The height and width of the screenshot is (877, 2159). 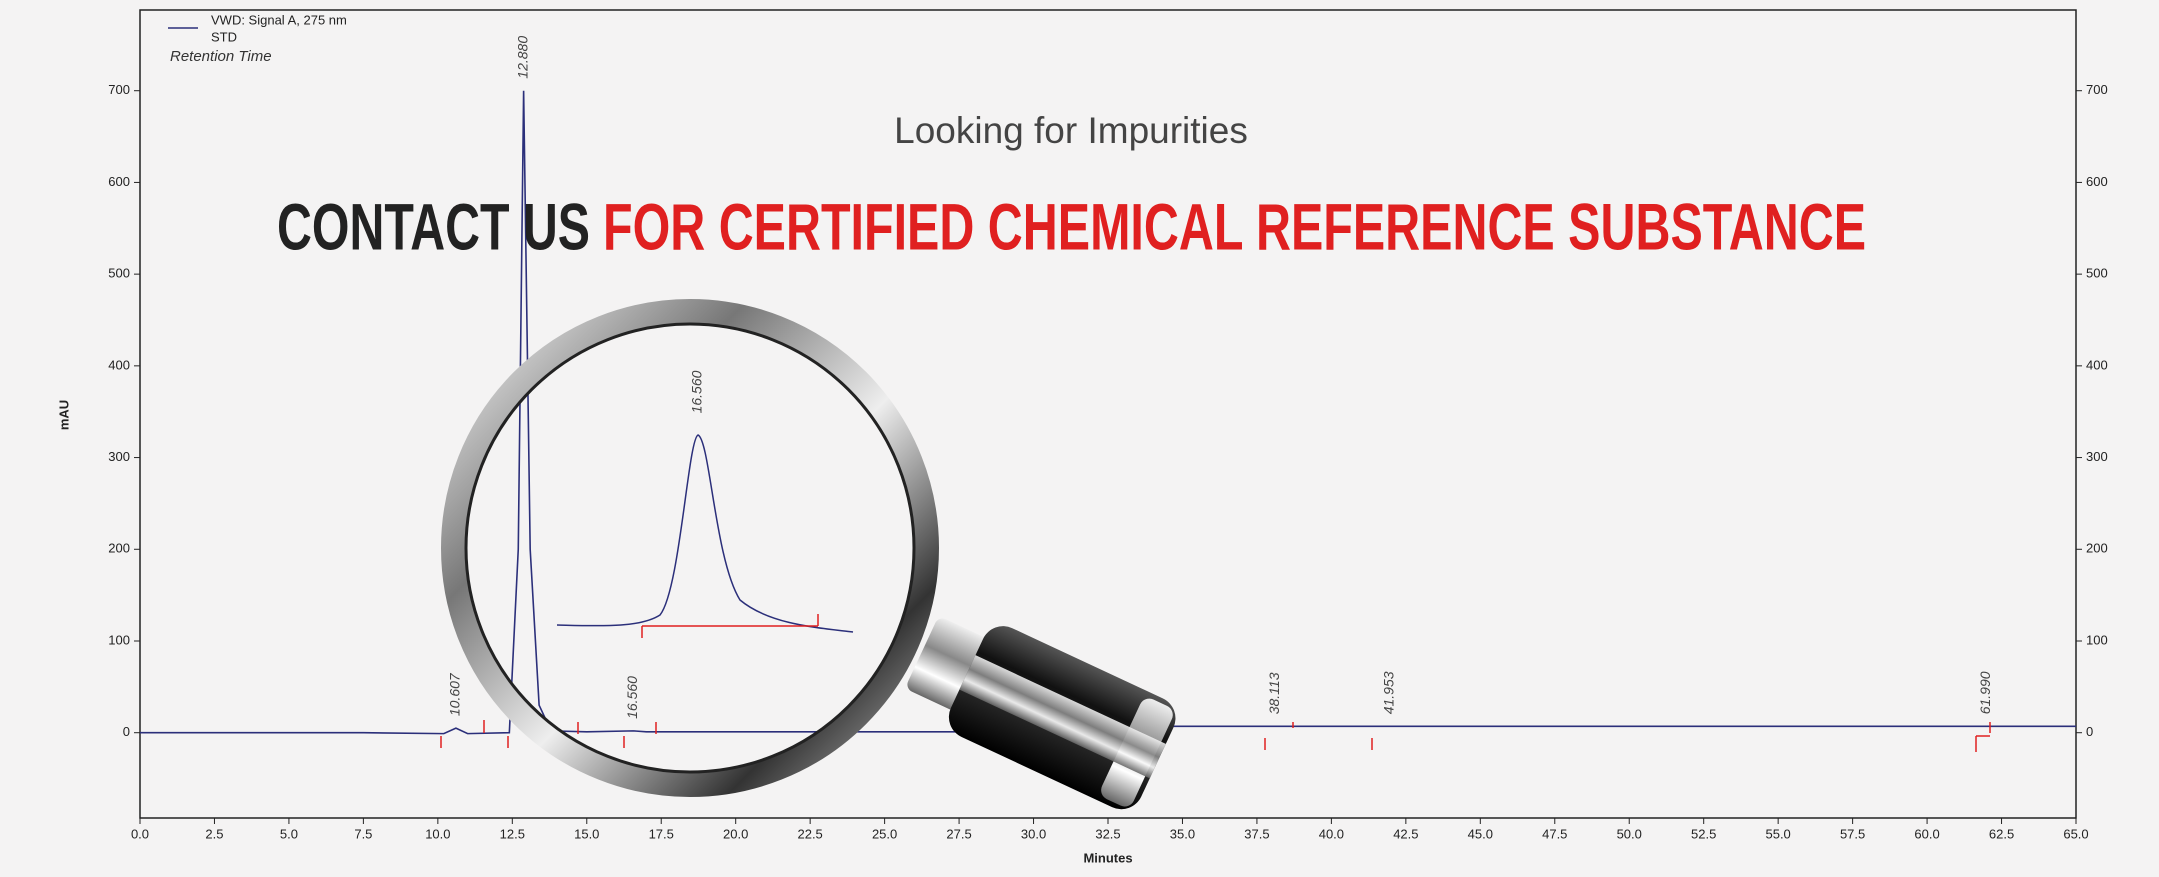 What do you see at coordinates (1331, 833) in the screenshot?
I see `x-tick-label: 40.0` at bounding box center [1331, 833].